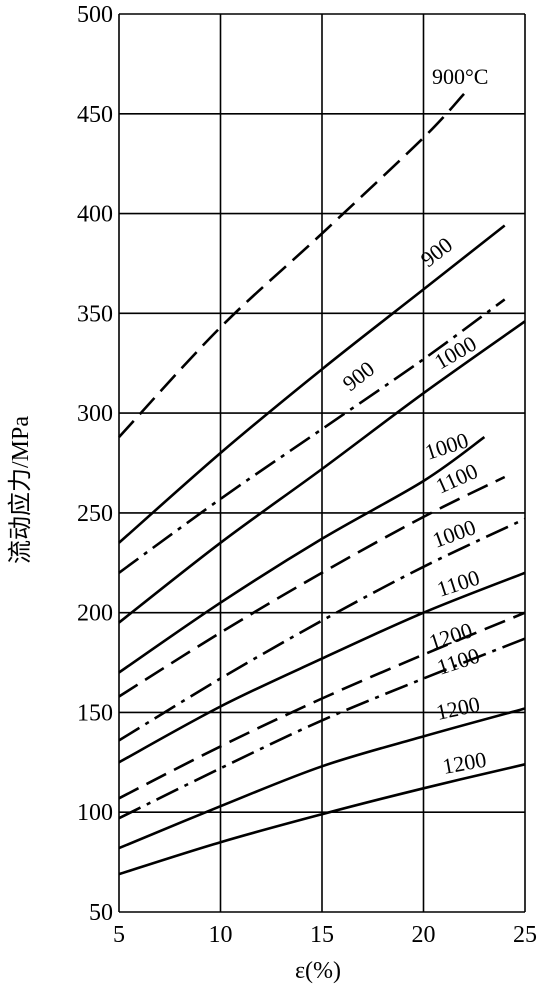 Image resolution: width=541 pixels, height=989 pixels. Describe the element at coordinates (95, 813) in the screenshot. I see `y-tick-label: 100` at that location.